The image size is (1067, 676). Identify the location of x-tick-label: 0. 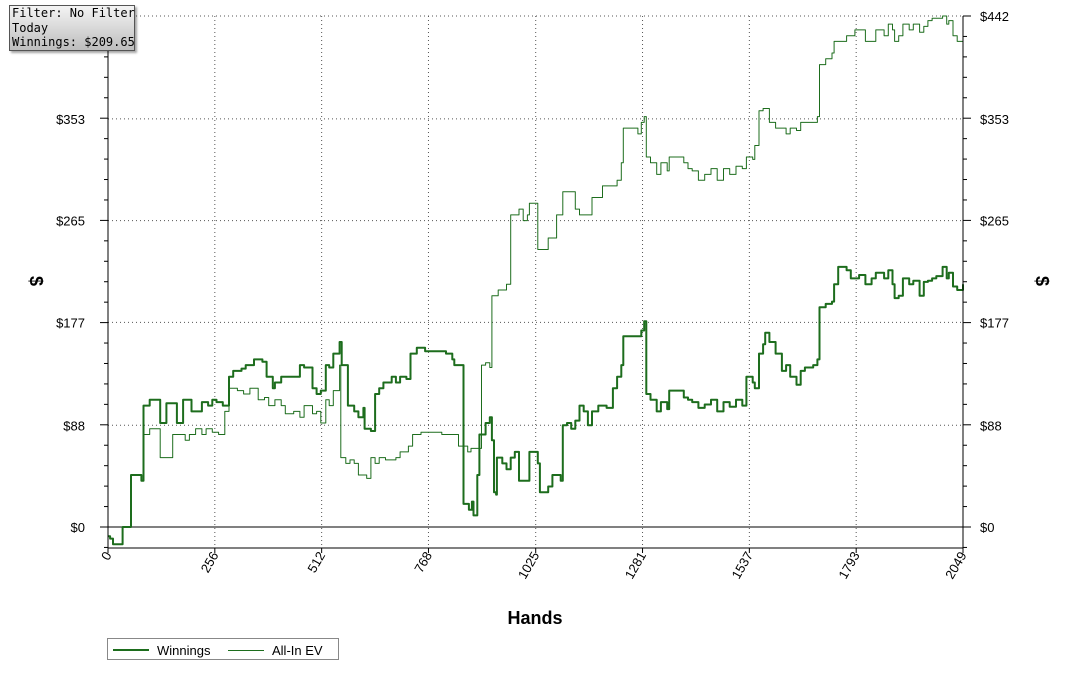
(106, 556).